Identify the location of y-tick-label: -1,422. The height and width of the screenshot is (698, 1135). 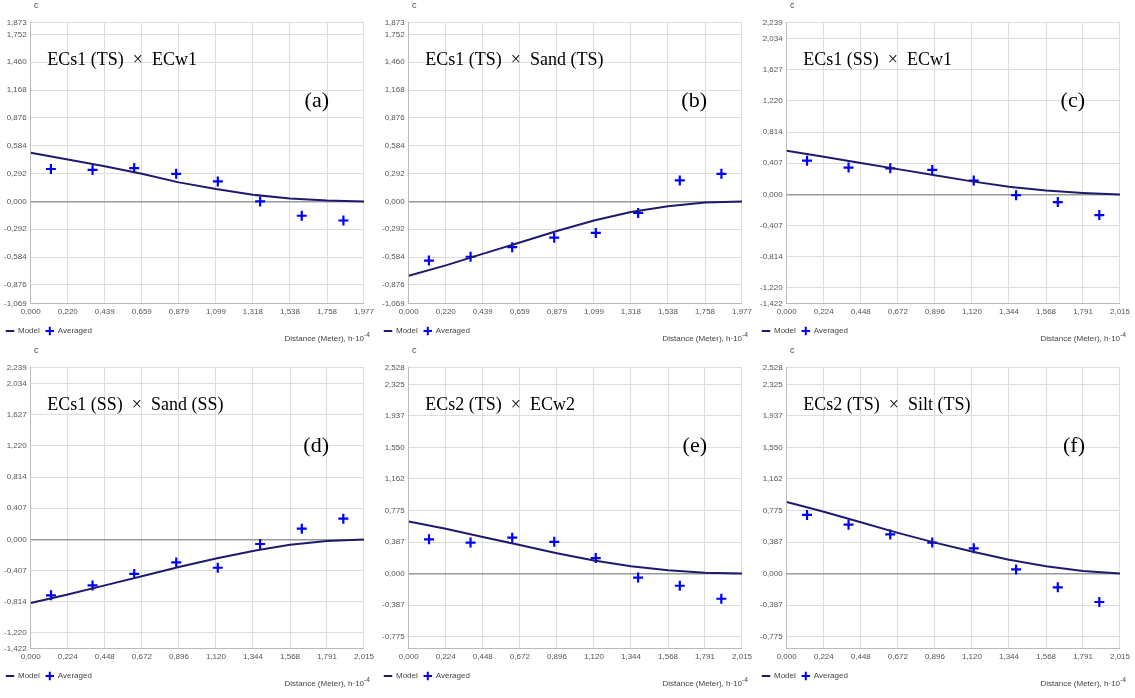
(772, 303).